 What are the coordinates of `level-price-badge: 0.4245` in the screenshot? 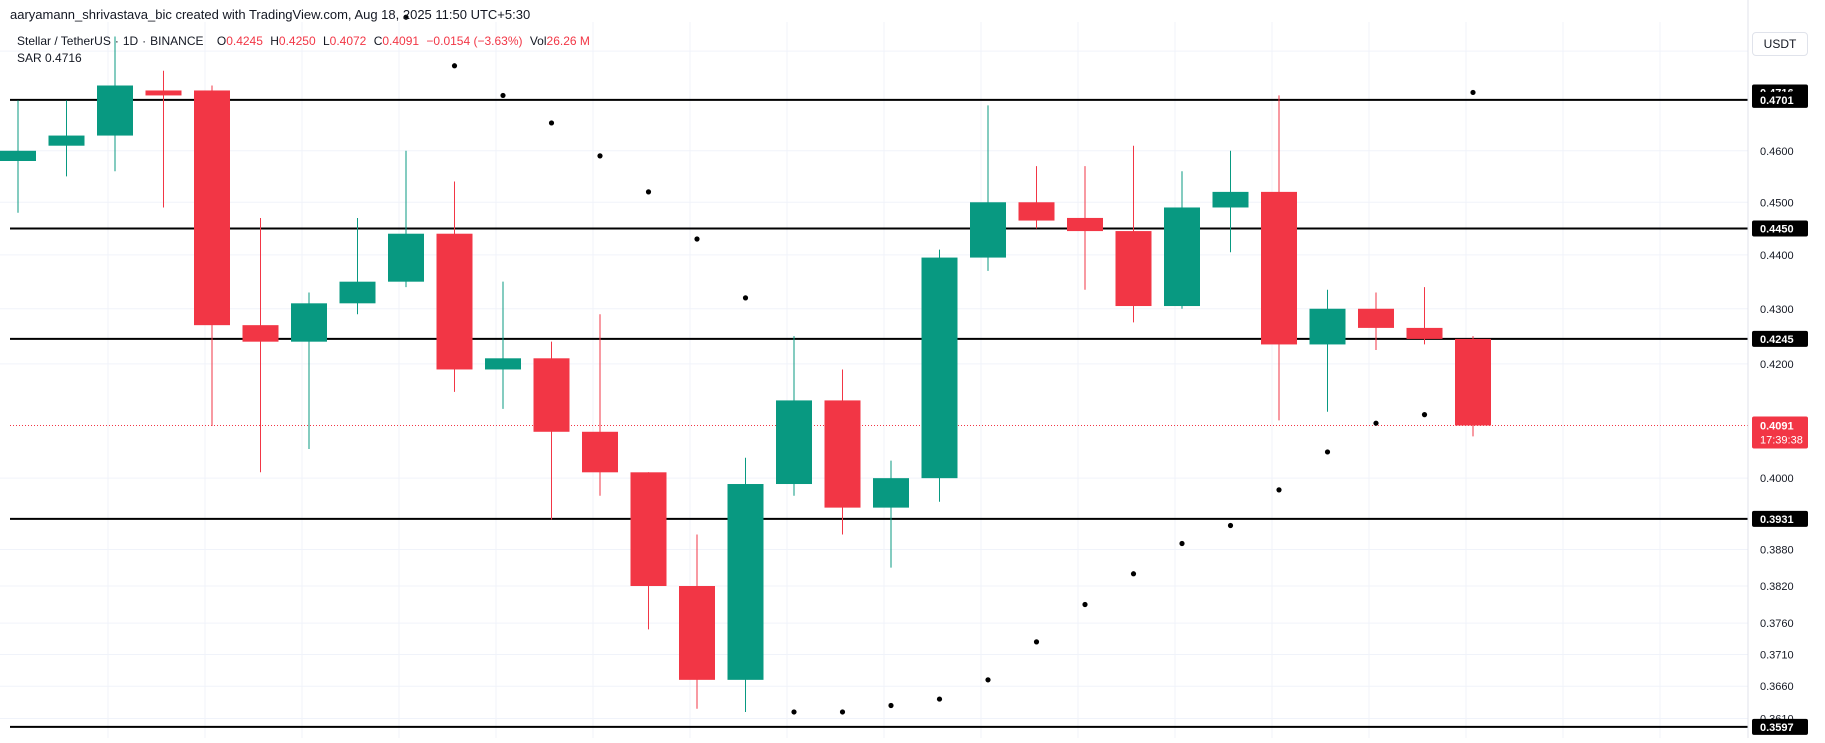 It's located at (1780, 338).